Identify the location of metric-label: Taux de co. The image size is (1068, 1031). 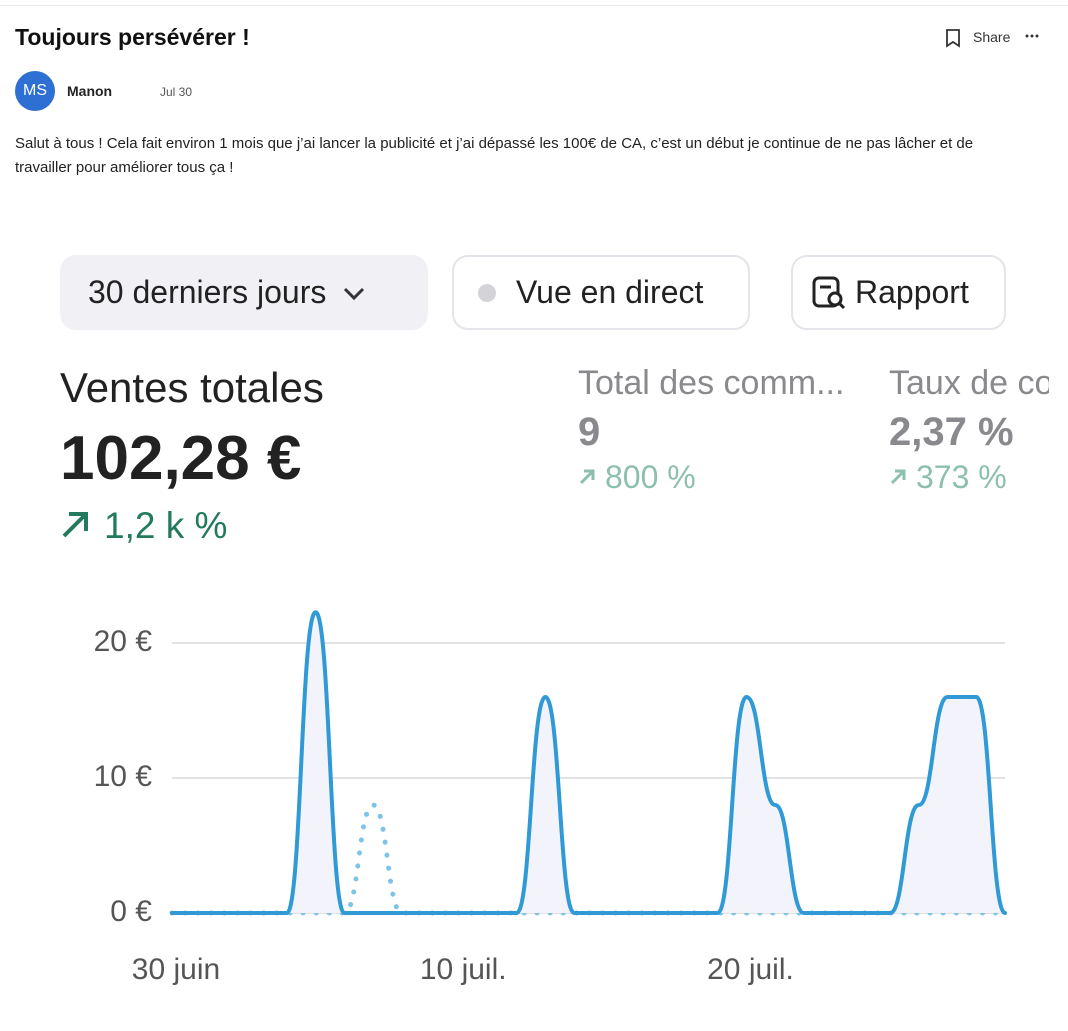
(969, 383).